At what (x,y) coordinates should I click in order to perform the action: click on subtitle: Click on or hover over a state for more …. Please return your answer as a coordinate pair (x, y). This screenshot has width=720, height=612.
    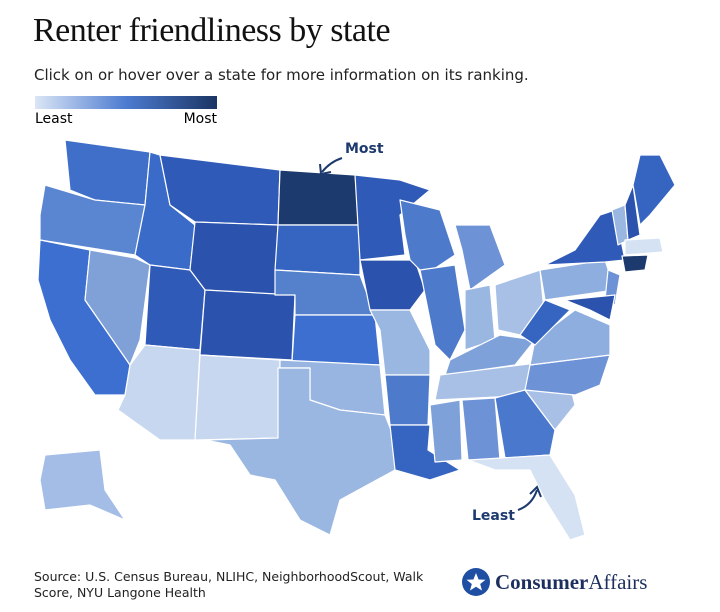
    Looking at the image, I should click on (281, 75).